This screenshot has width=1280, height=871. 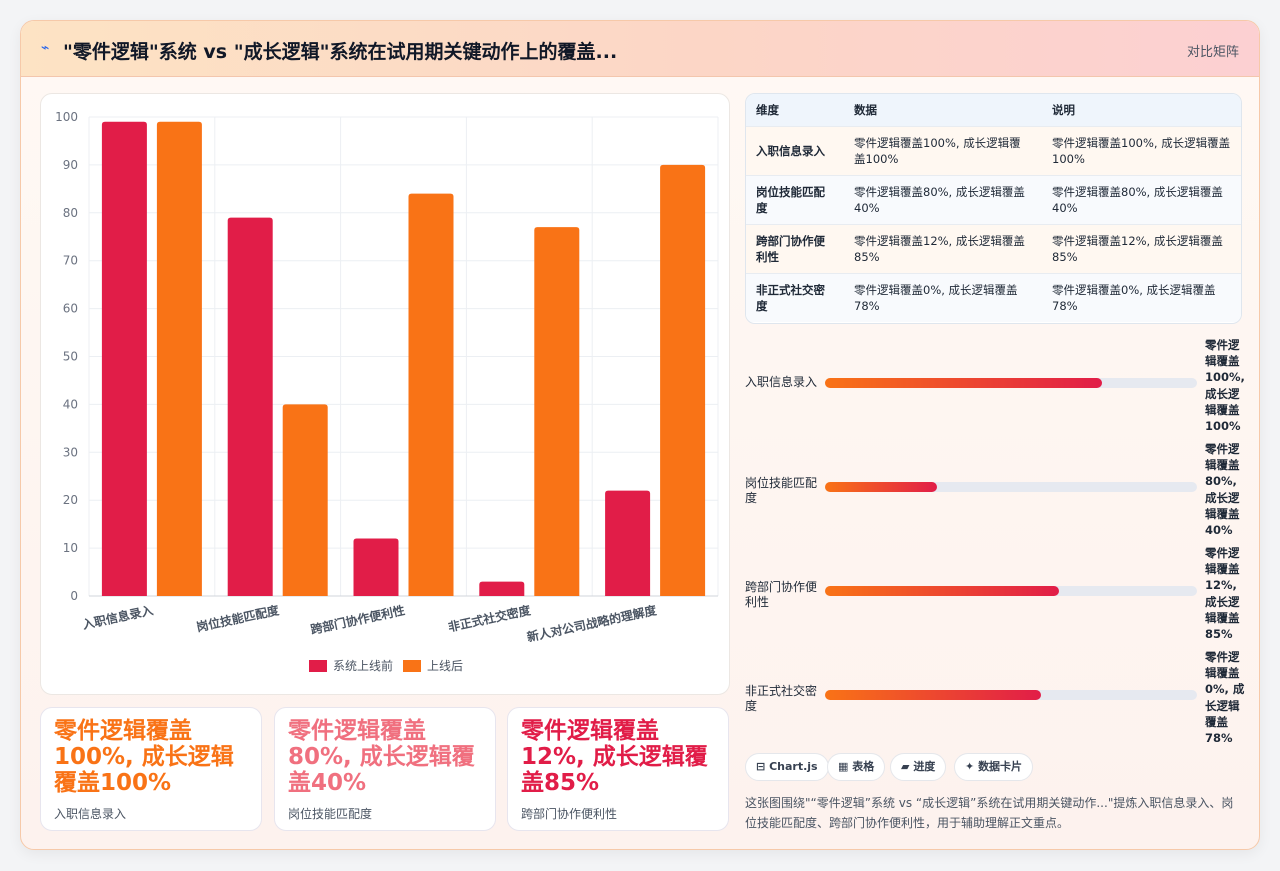 I want to click on stat-value: 零件逻辑覆盖100%, 成长逻辑覆盖100%, so click(x=144, y=757).